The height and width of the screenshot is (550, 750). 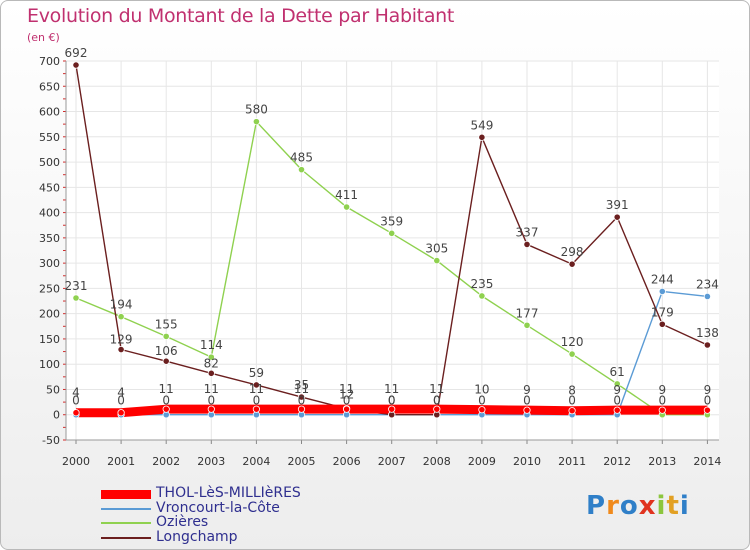 I want to click on y-tick-label: 150, so click(x=49, y=339).